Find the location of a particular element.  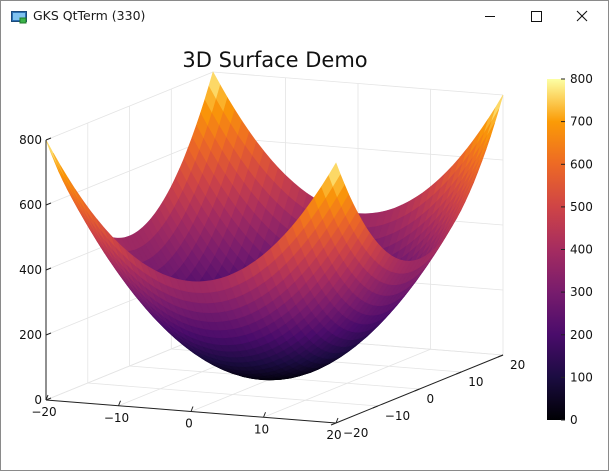

x-tick-label: −20 is located at coordinates (43, 412).